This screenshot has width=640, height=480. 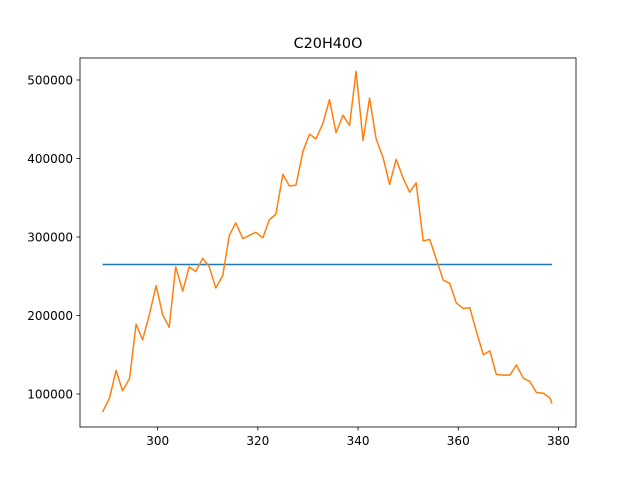 I want to click on y-tick-label: 200000, so click(x=50, y=316).